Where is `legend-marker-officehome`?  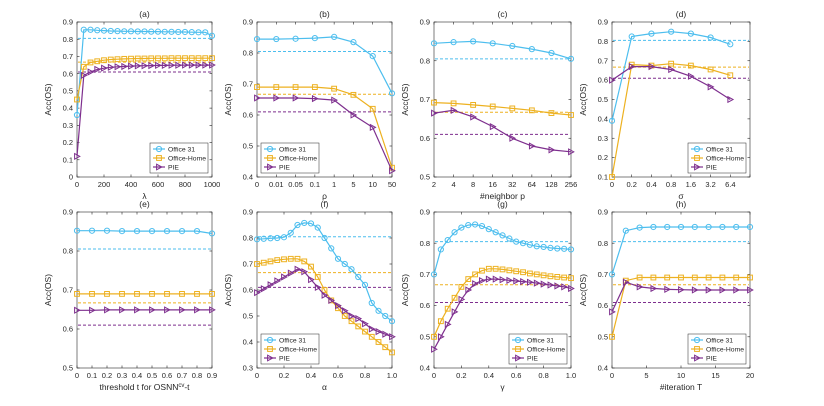 legend-marker-officehome is located at coordinates (518, 349).